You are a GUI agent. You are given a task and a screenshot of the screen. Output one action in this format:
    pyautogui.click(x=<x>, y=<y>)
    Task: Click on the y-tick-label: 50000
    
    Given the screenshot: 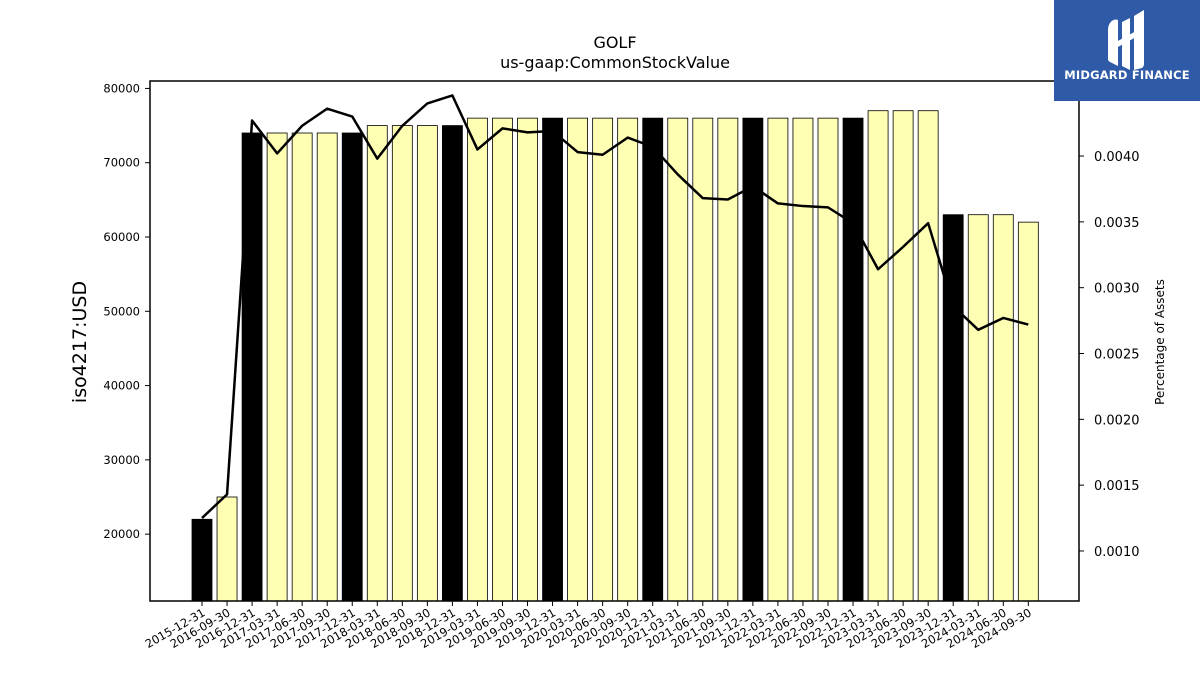 What is the action you would take?
    pyautogui.click(x=121, y=311)
    